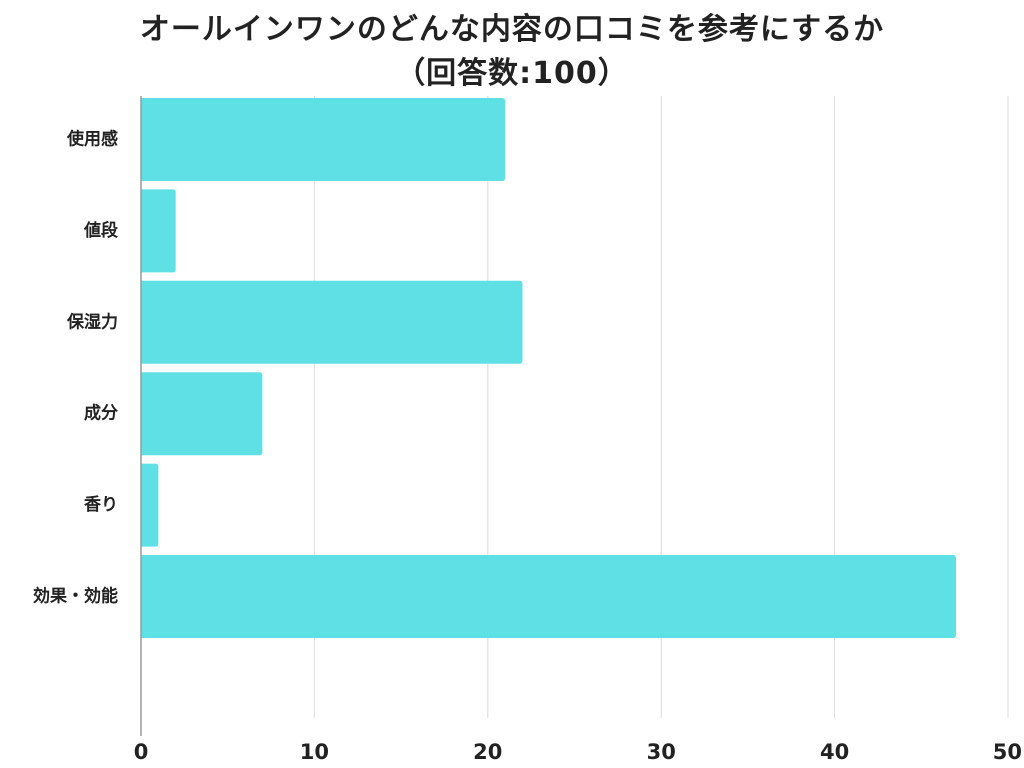  I want to click on category-label-4: 香り, so click(101, 505).